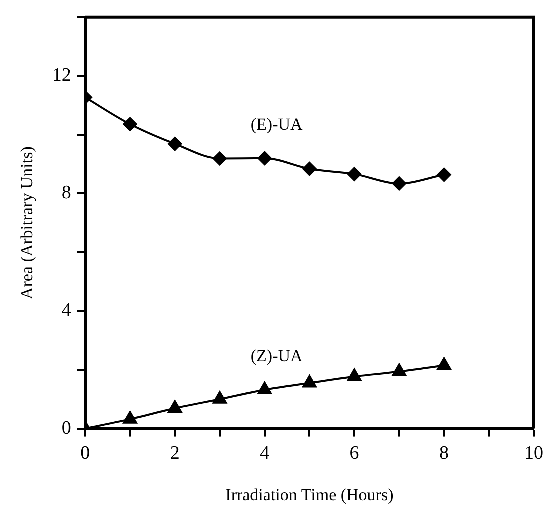 This screenshot has width=550, height=518. I want to click on x-tick-label: 6, so click(355, 453).